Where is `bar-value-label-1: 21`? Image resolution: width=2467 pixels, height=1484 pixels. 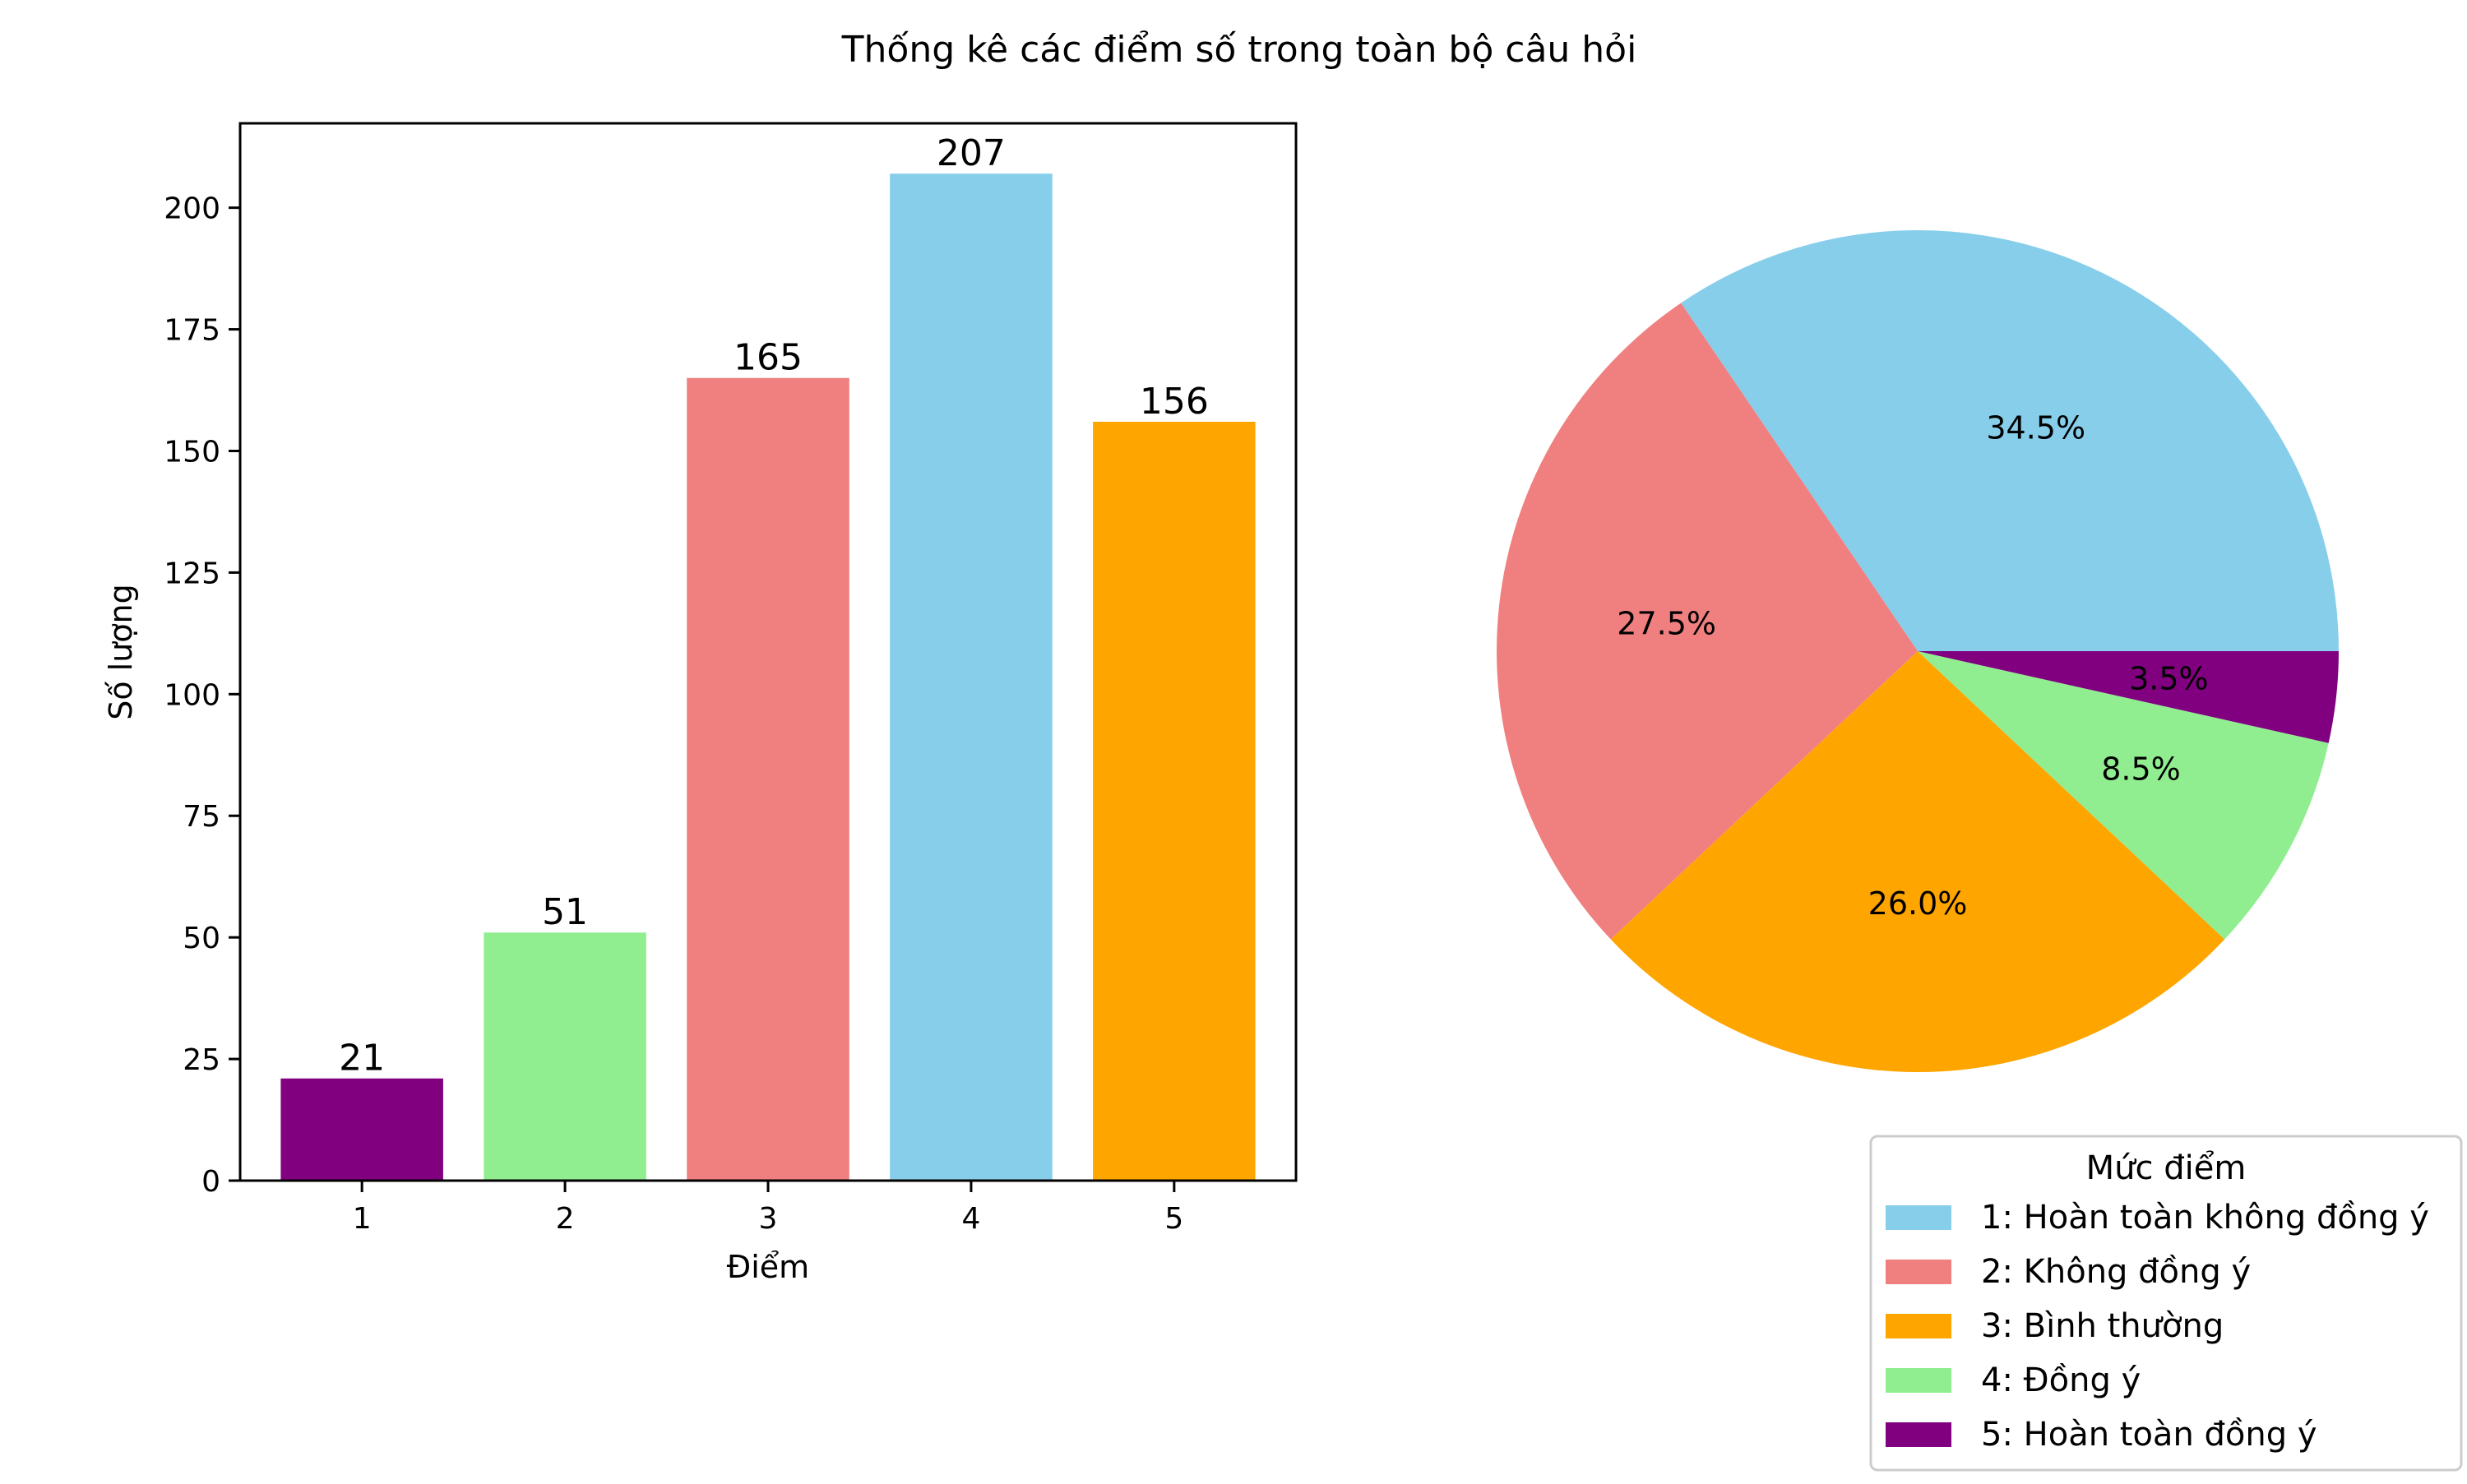
bar-value-label-1: 21 is located at coordinates (362, 1059).